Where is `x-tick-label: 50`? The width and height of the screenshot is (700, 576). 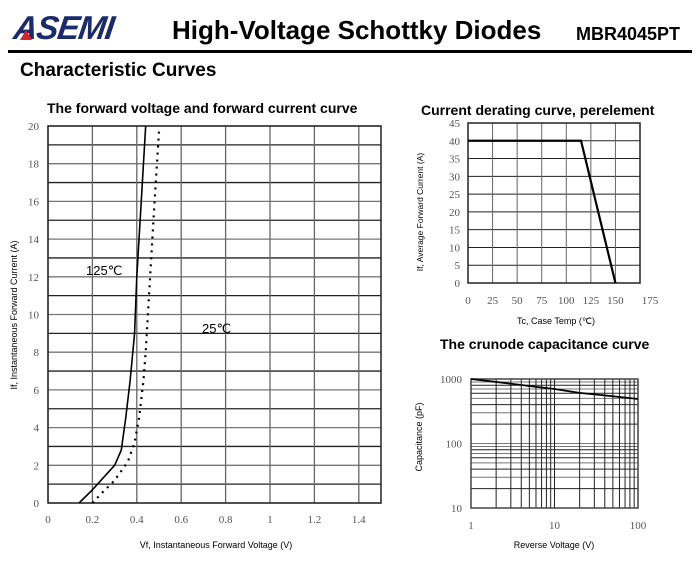
x-tick-label: 50 is located at coordinates (518, 301).